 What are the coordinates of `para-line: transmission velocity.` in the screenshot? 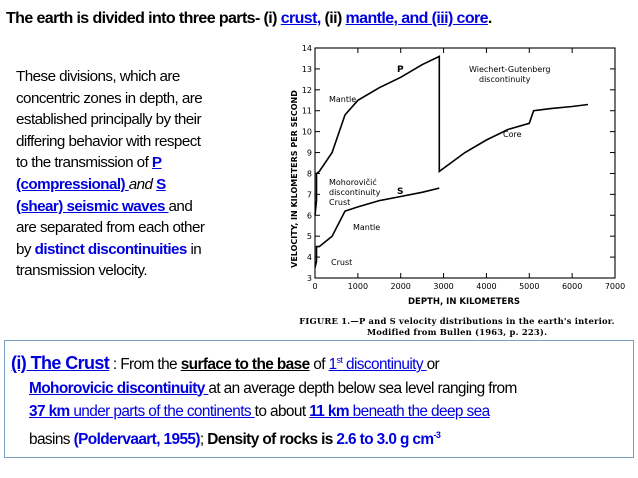 It's located at (82, 271).